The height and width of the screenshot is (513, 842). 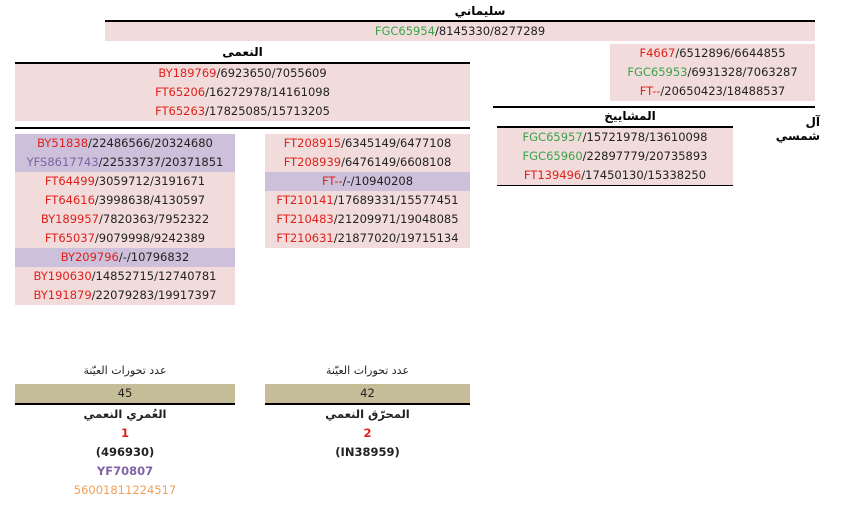 What do you see at coordinates (657, 72) in the screenshot?
I see `snp-name: FGC65953` at bounding box center [657, 72].